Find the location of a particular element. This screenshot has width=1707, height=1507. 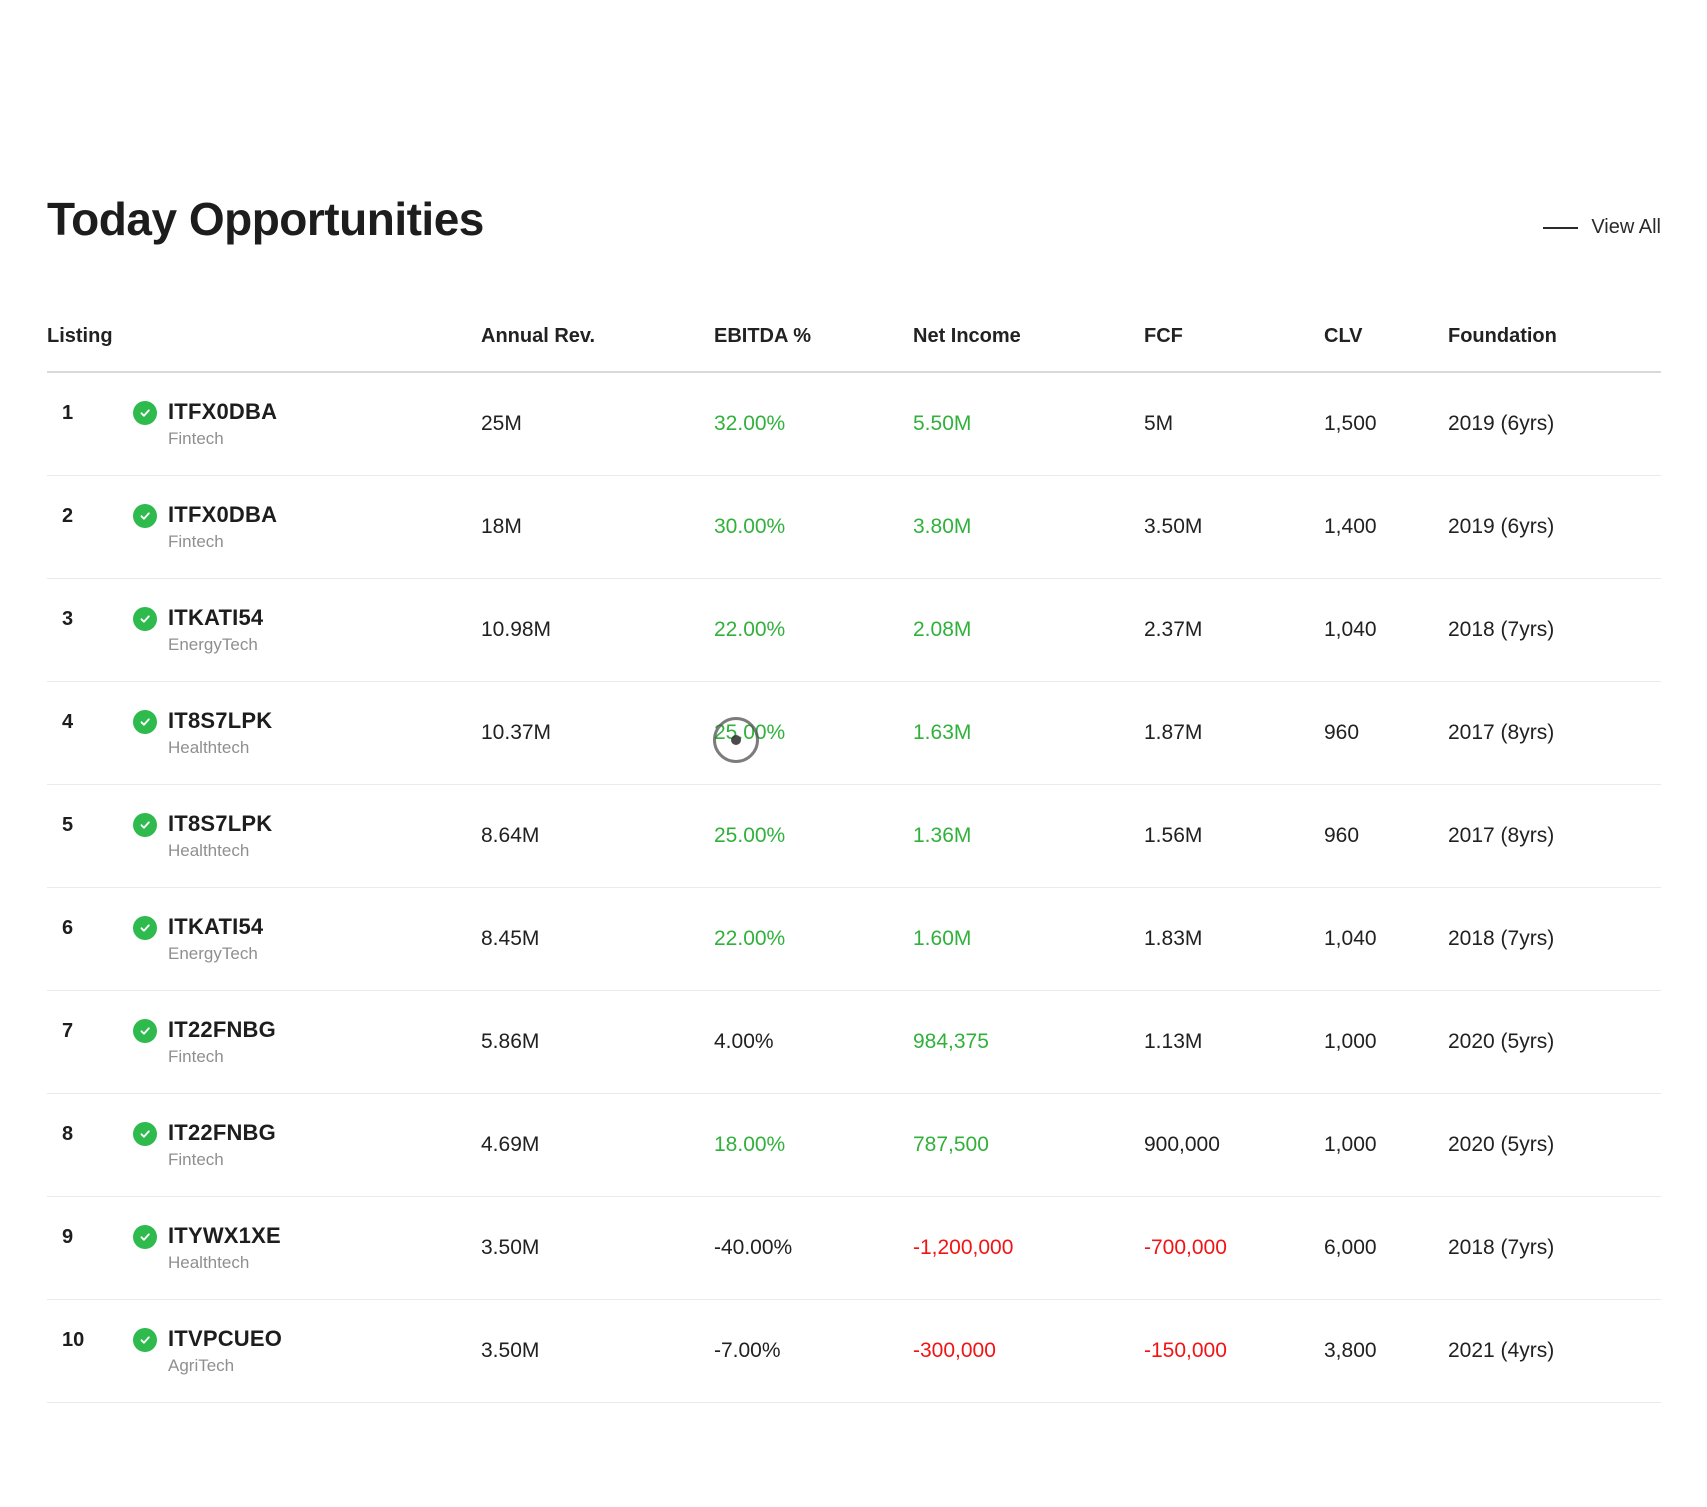

listing-identity: ITFX0DBA Fintech is located at coordinates (222, 527).